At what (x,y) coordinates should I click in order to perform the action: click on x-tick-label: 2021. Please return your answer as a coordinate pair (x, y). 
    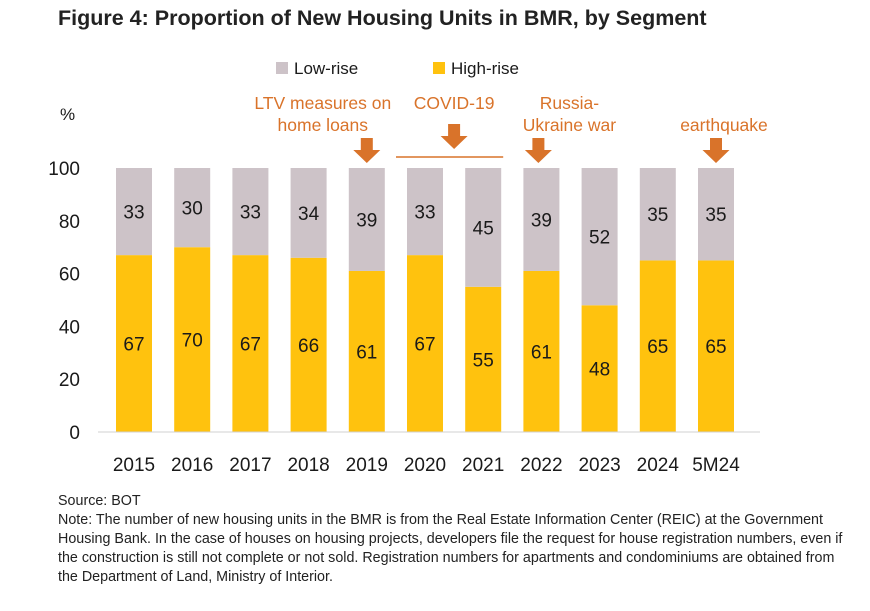
    Looking at the image, I should click on (483, 465).